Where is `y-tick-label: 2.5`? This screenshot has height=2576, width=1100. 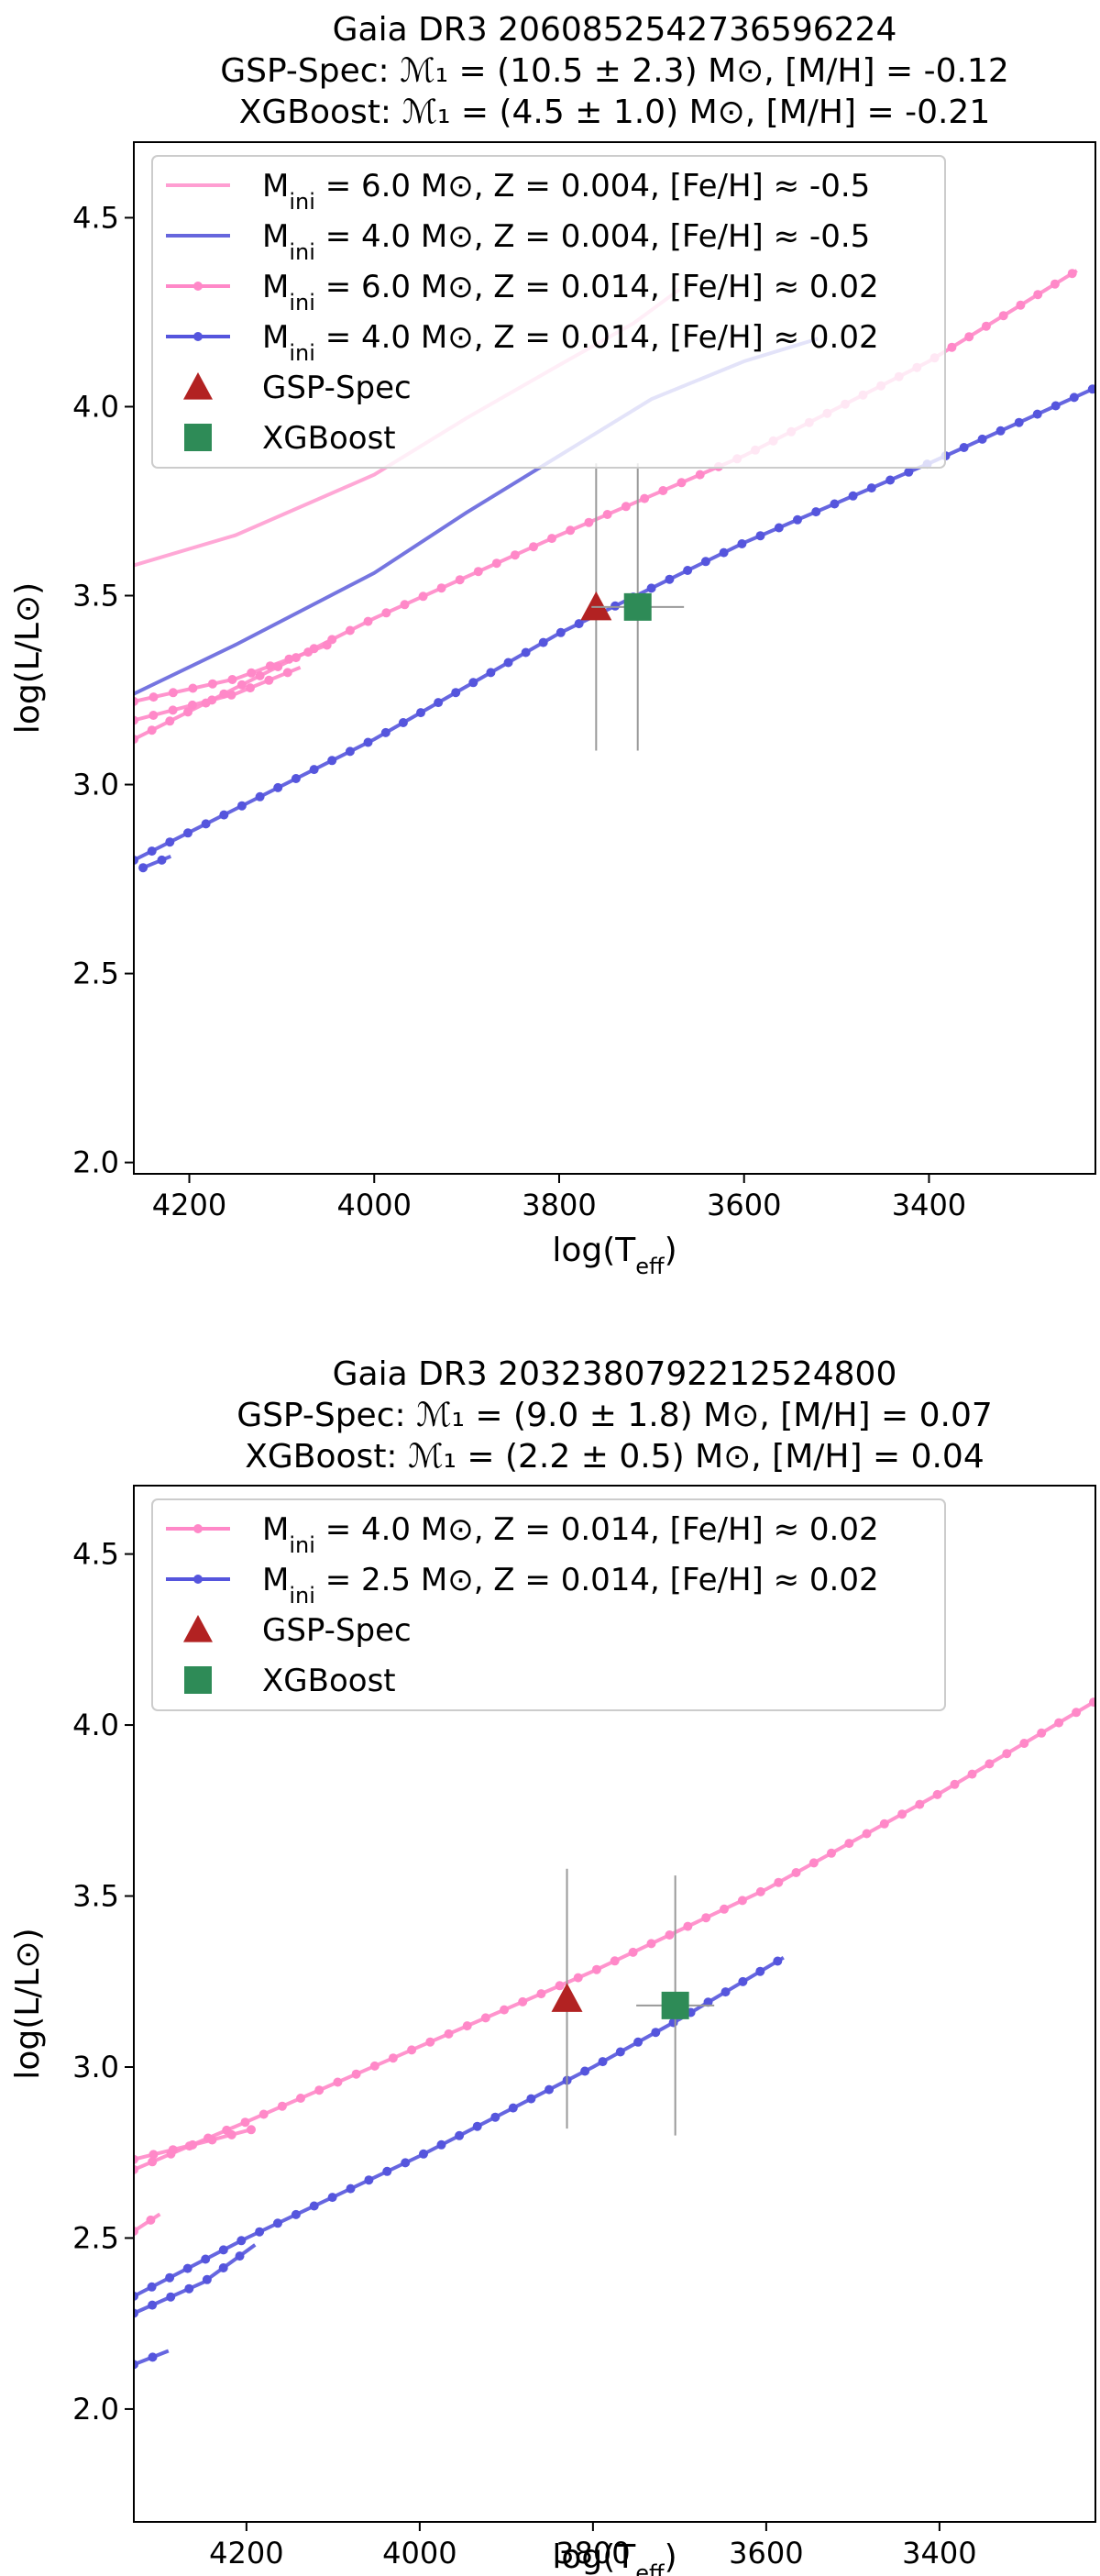 y-tick-label: 2.5 is located at coordinates (95, 2237).